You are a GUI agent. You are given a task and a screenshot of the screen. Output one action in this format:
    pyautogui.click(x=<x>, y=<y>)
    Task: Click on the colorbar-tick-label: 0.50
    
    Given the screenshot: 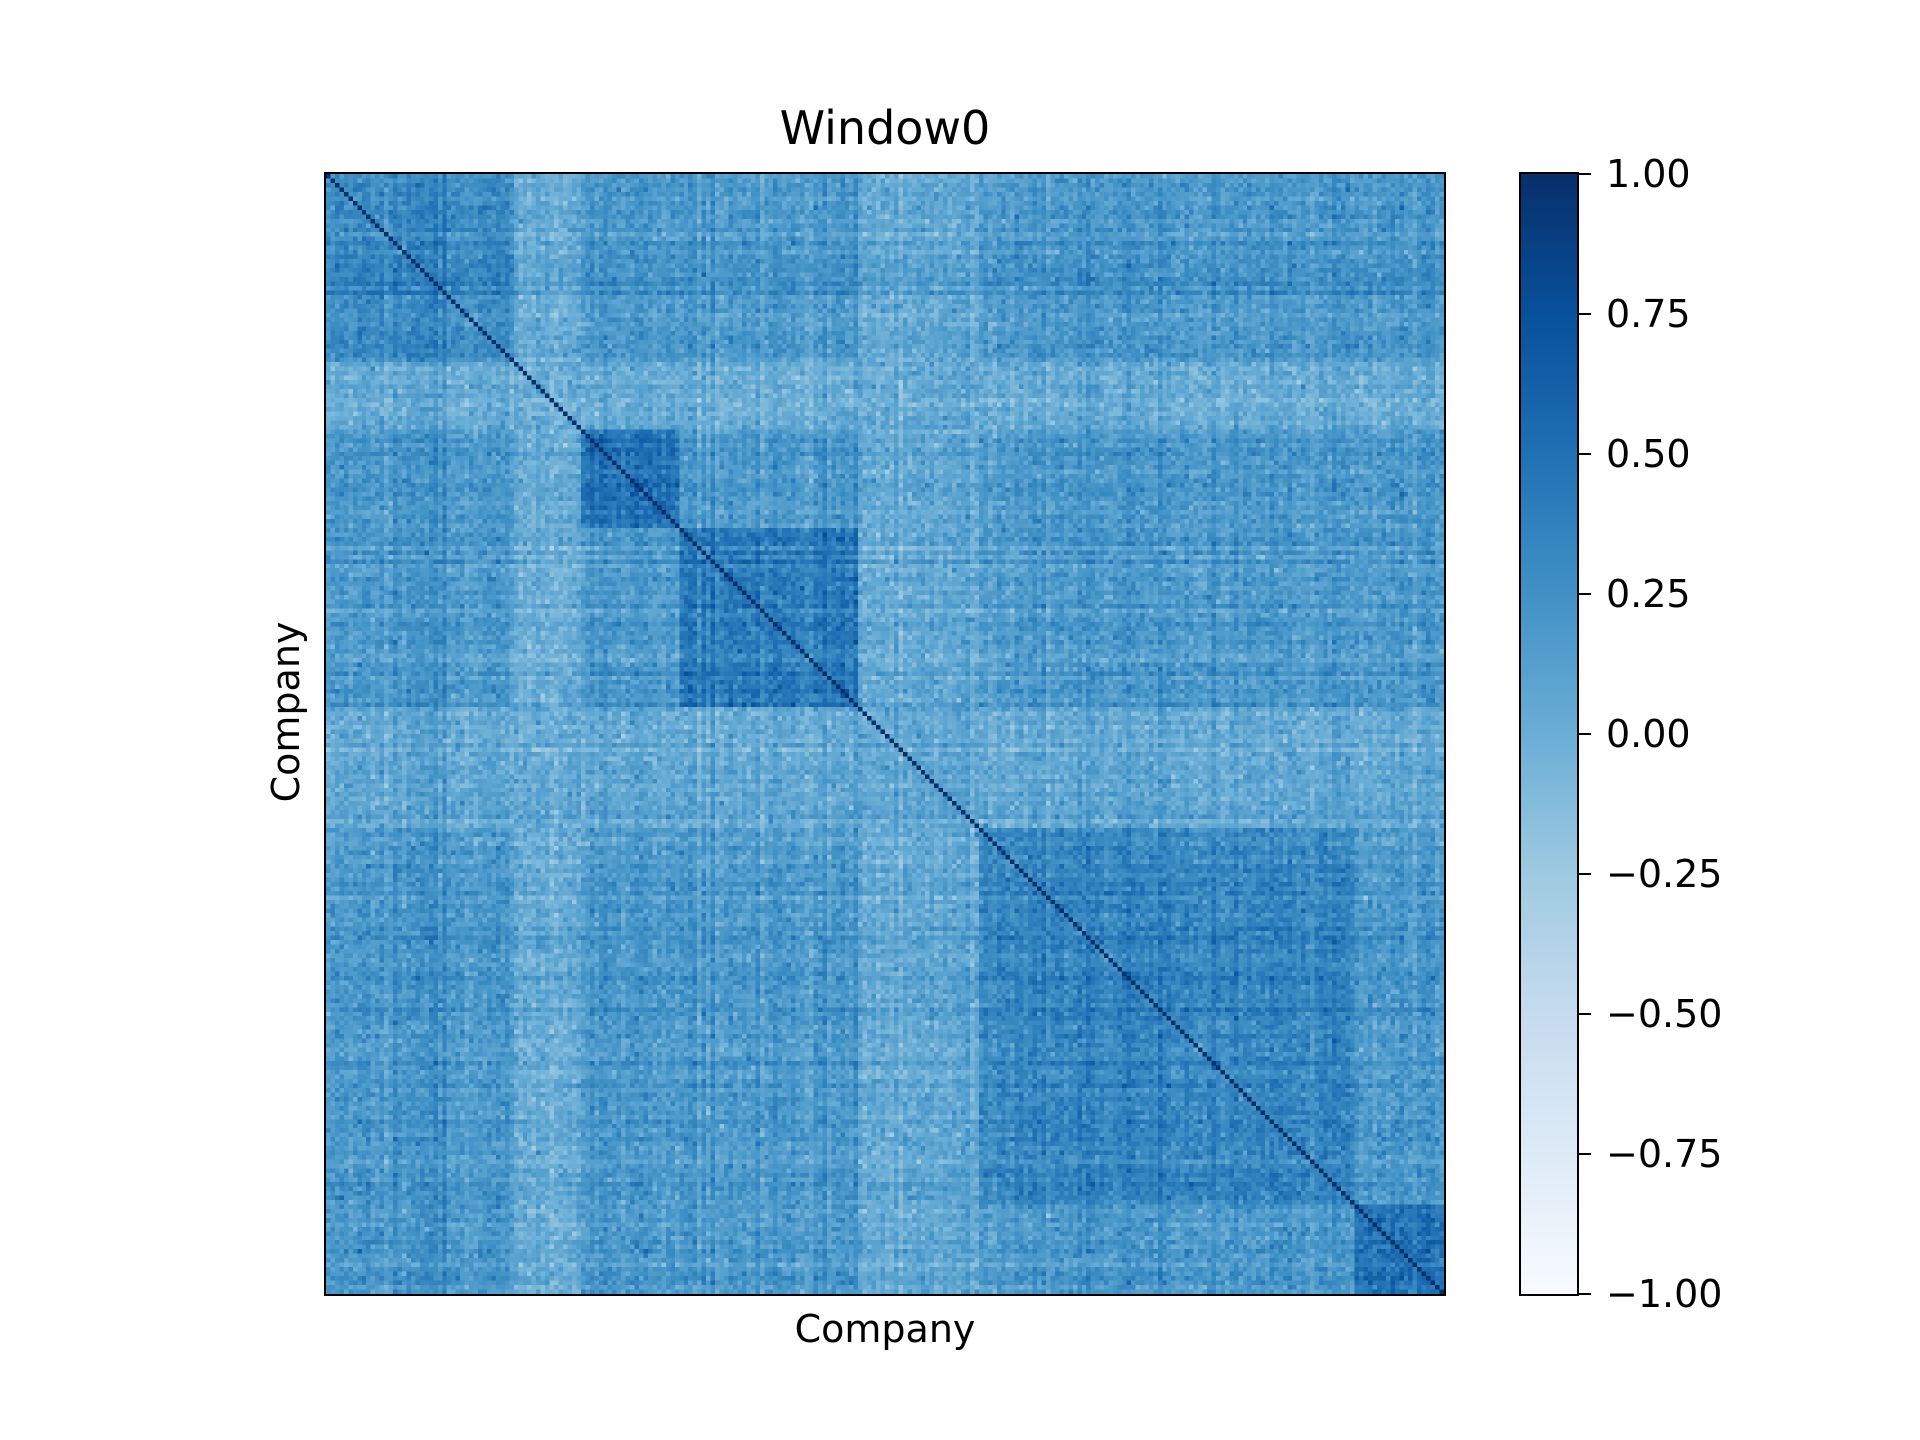 What is the action you would take?
    pyautogui.click(x=1648, y=454)
    